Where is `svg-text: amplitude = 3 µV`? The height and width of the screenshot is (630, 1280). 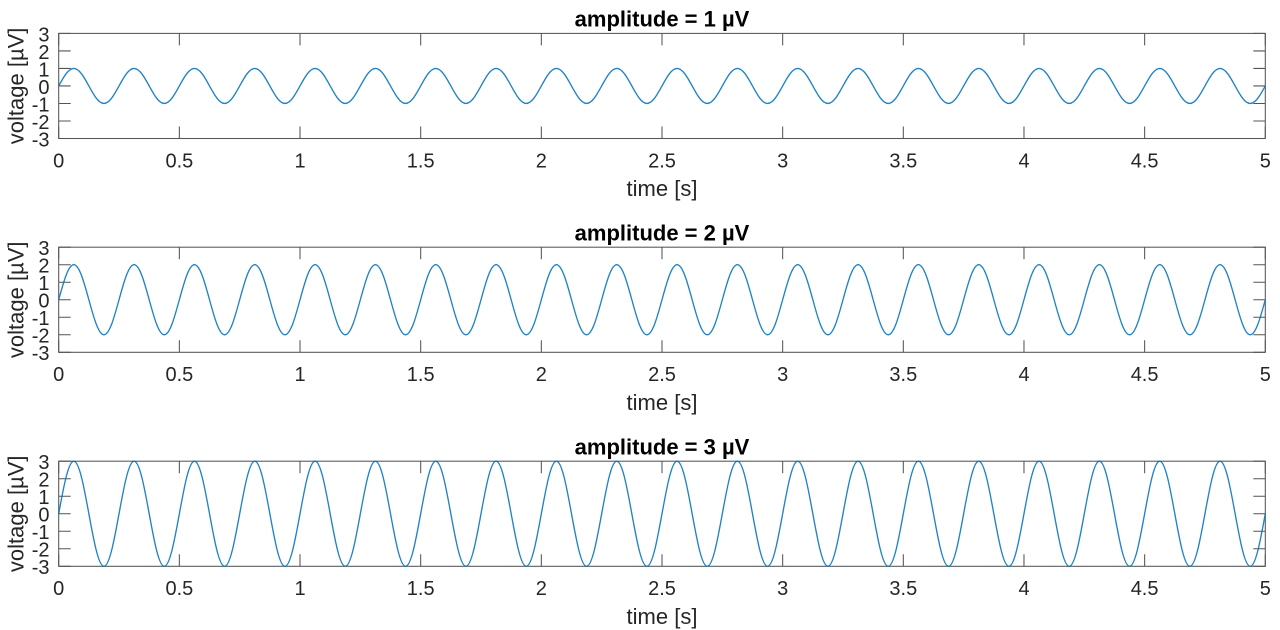
svg-text: amplitude = 3 µV is located at coordinates (662, 446).